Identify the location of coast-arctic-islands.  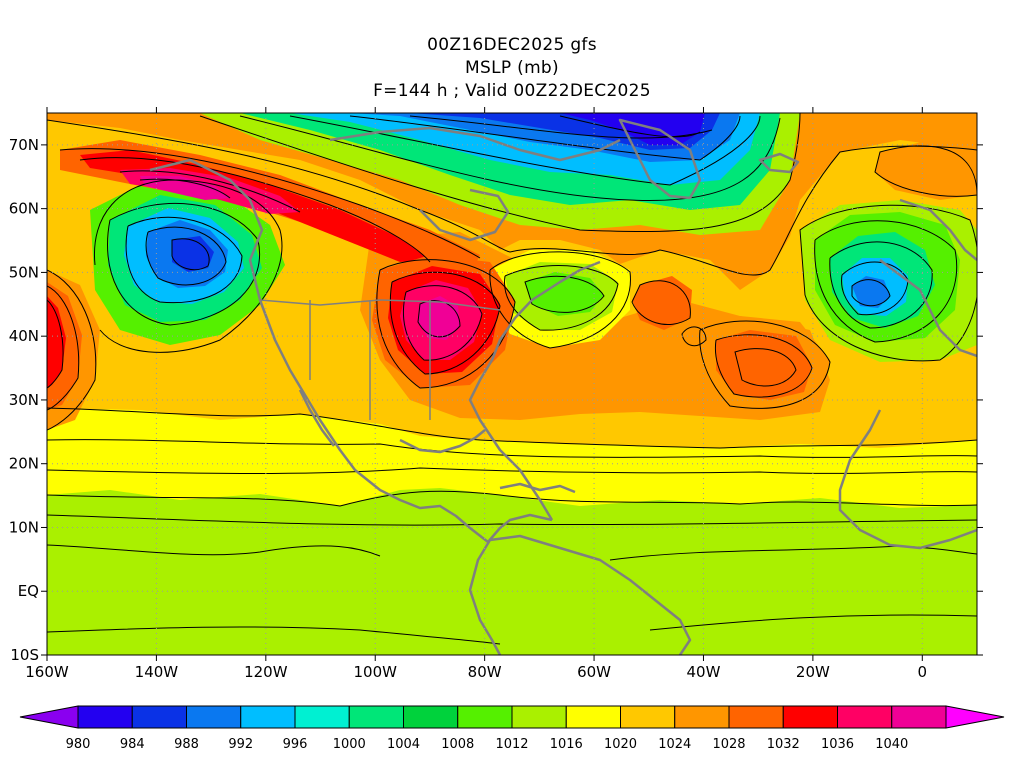
(475, 144).